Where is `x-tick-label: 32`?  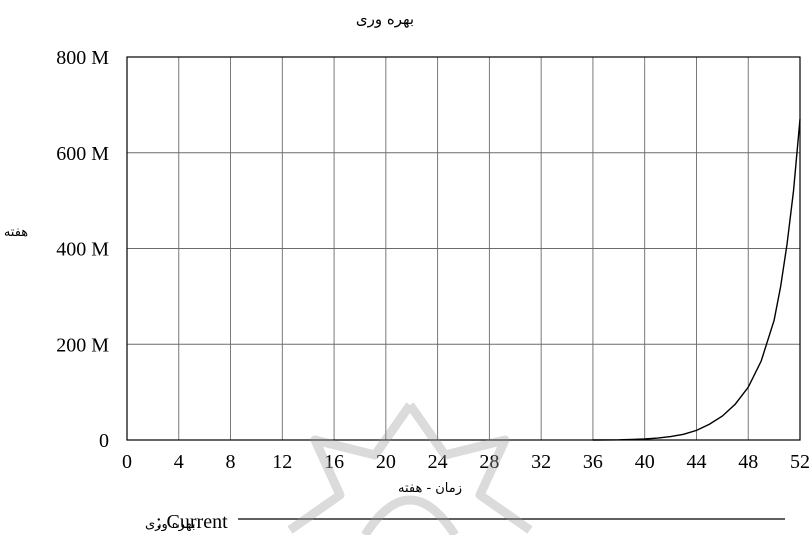
x-tick-label: 32 is located at coordinates (541, 462).